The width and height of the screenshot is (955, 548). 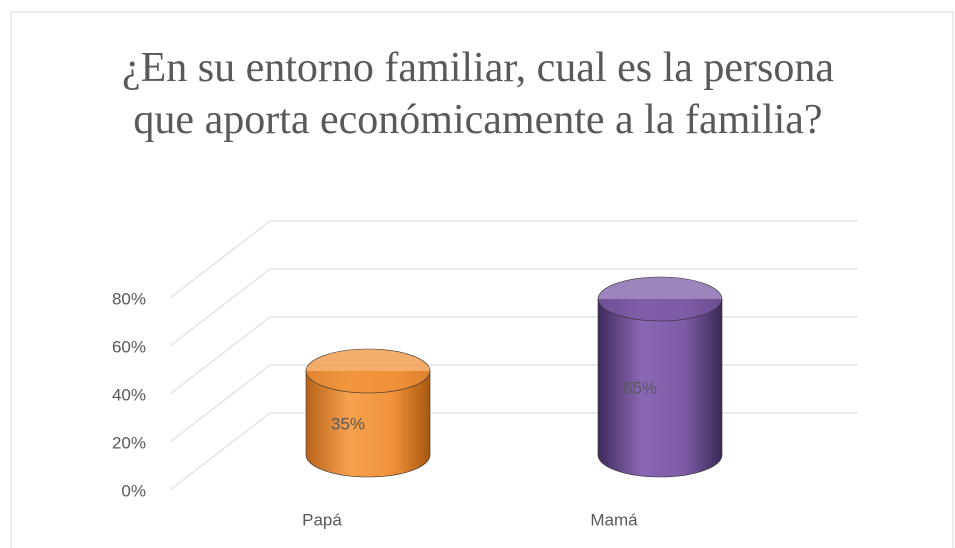 I want to click on y-tick-label: 40%, so click(x=129, y=394).